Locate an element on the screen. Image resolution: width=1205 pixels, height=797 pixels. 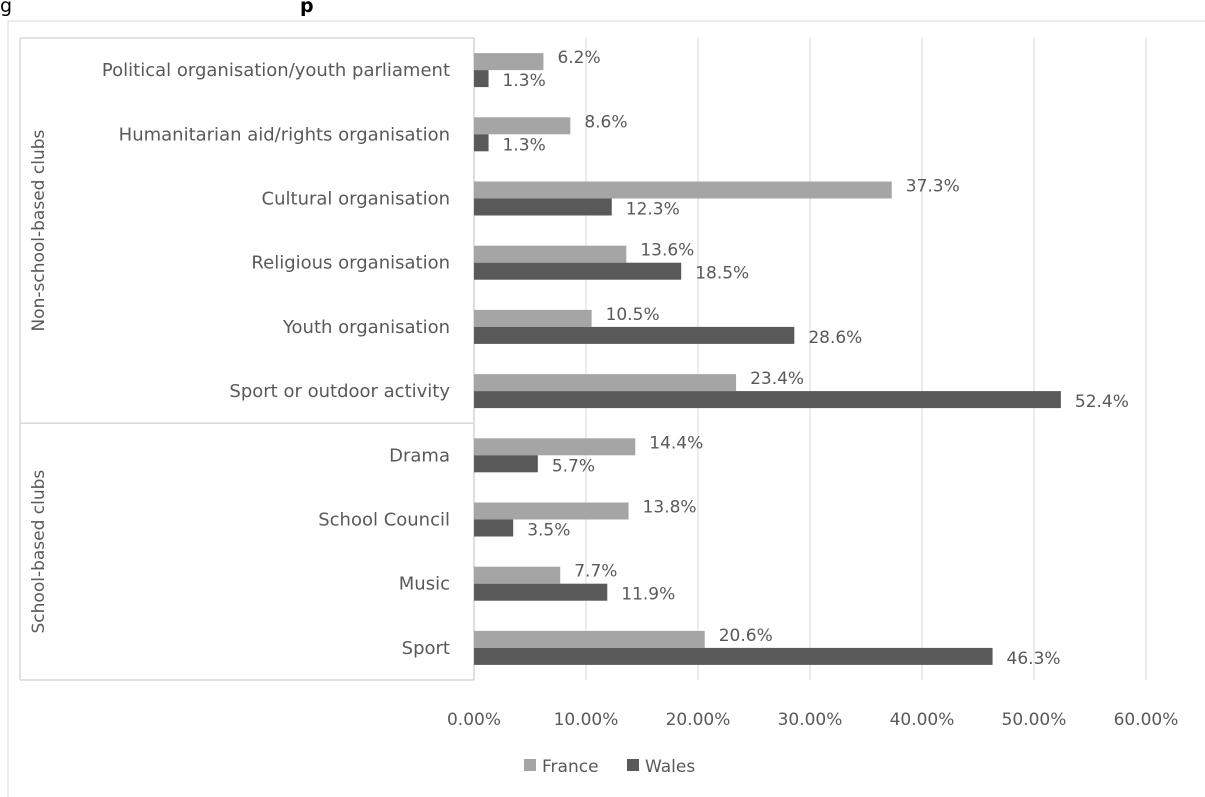
data-label: 11.9% is located at coordinates (648, 595).